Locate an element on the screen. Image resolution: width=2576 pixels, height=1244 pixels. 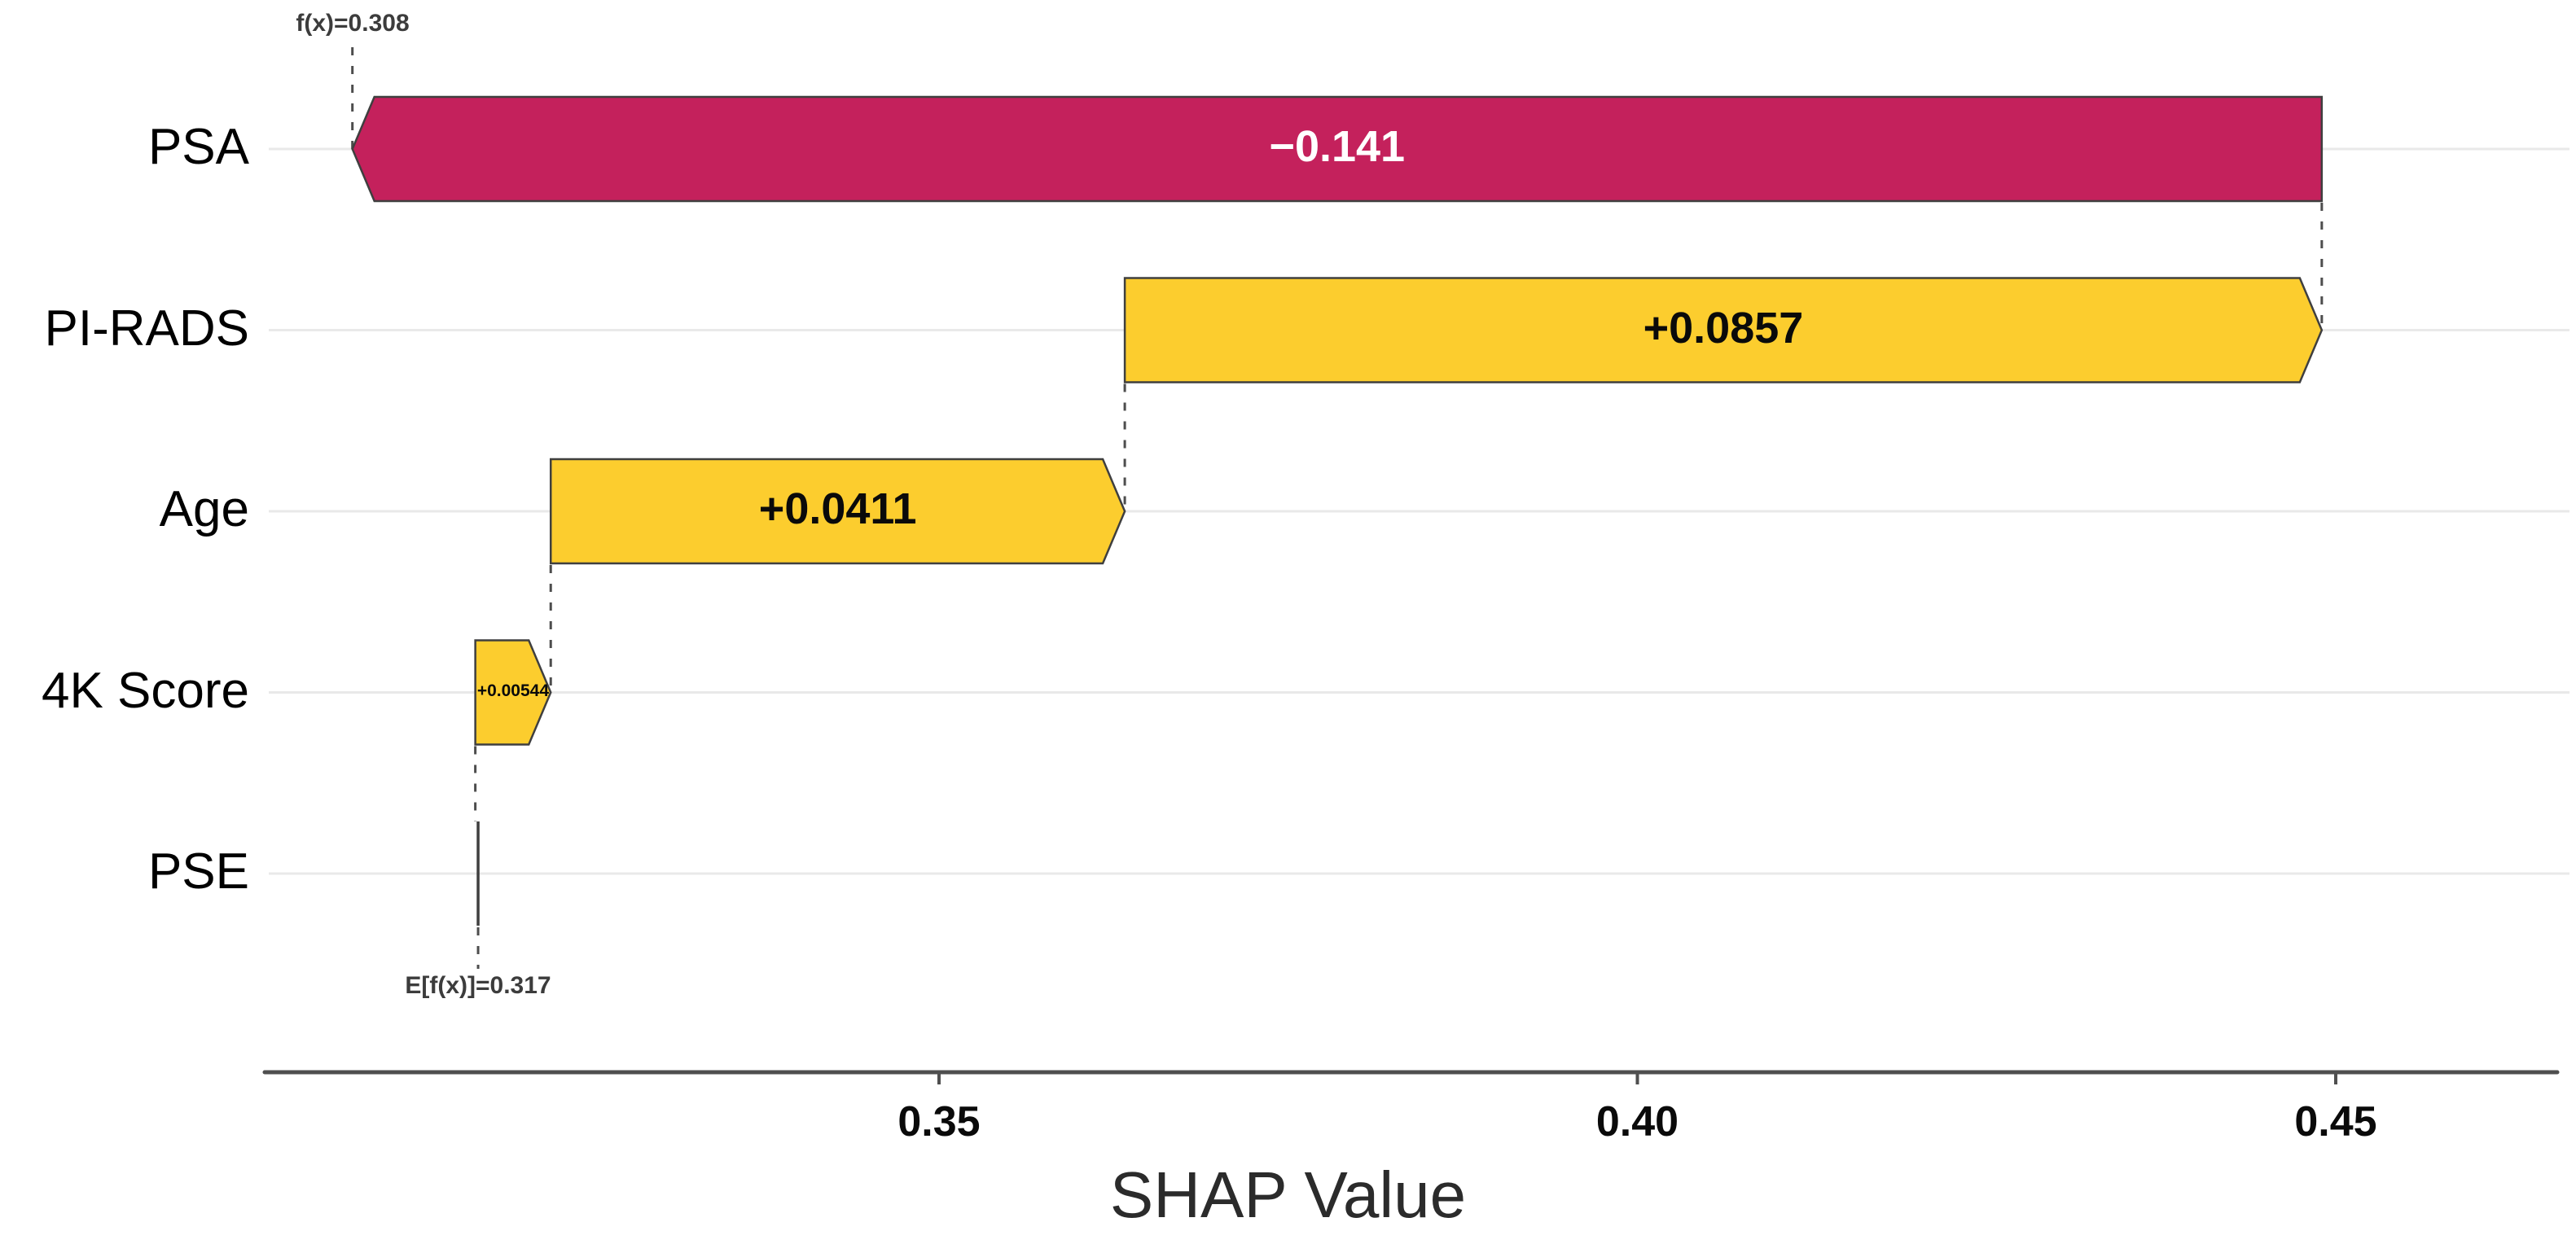
x-tick-label-0.40: 0.40 is located at coordinates (1637, 1121).